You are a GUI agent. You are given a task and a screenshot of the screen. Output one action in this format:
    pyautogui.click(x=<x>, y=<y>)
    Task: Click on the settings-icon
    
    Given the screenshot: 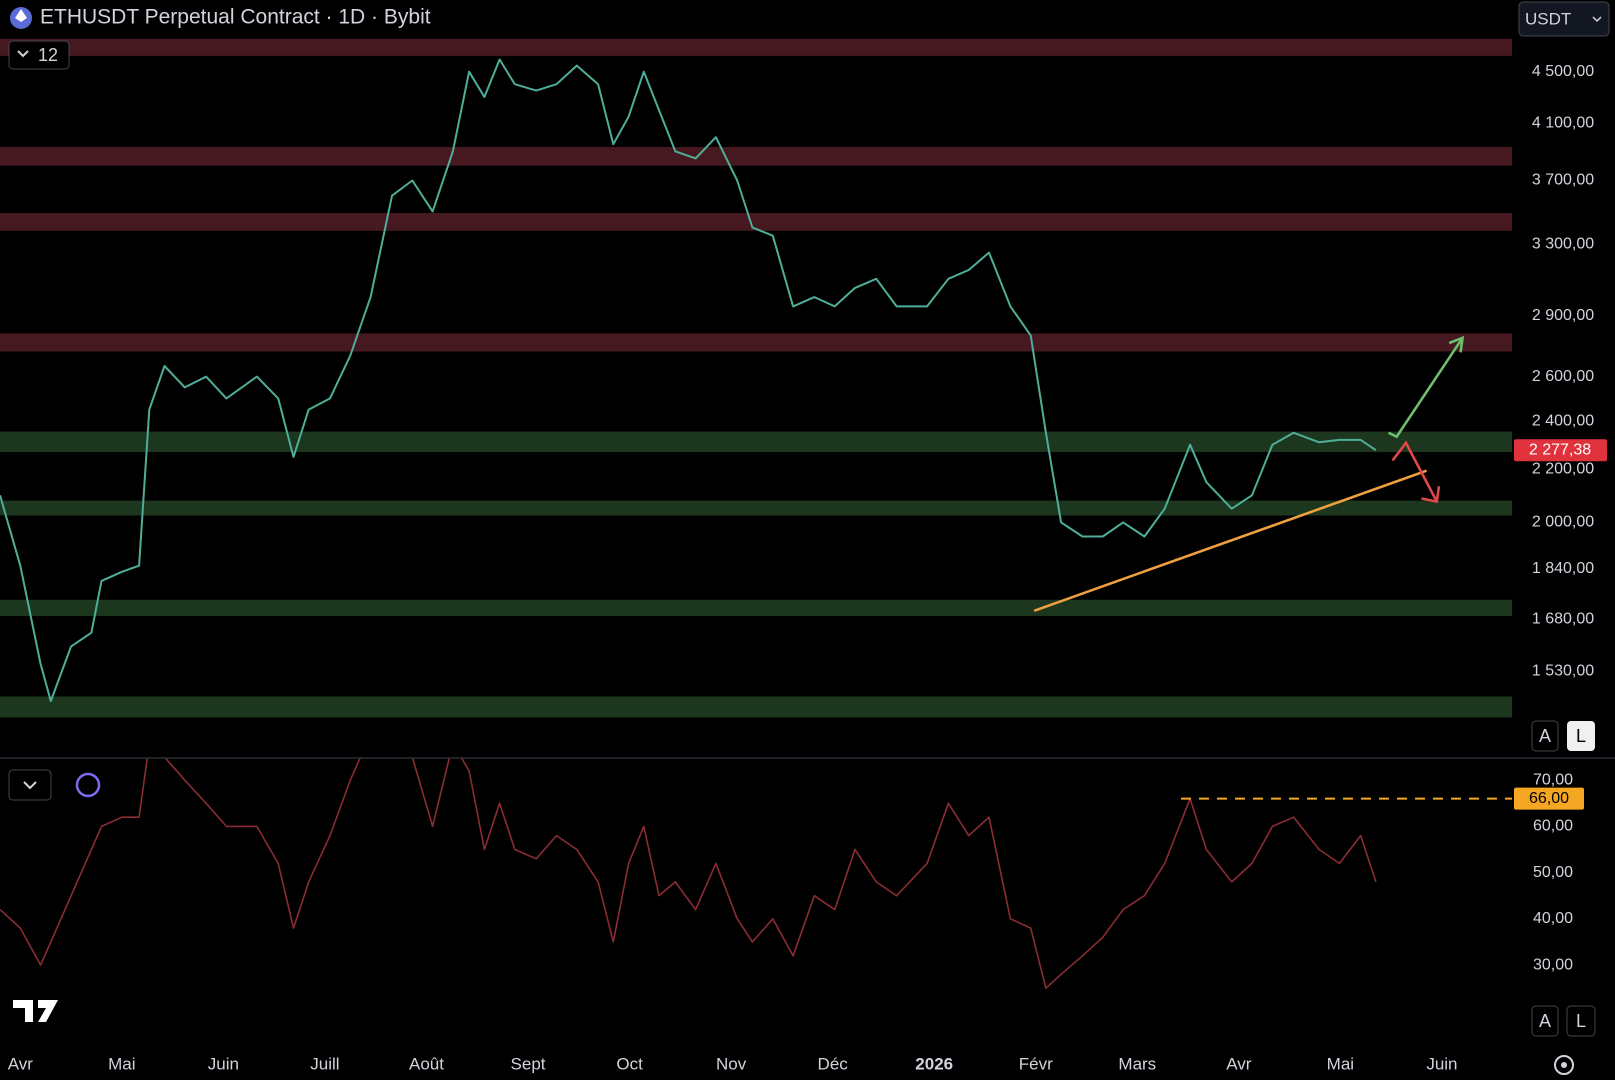 What is the action you would take?
    pyautogui.click(x=1564, y=1065)
    